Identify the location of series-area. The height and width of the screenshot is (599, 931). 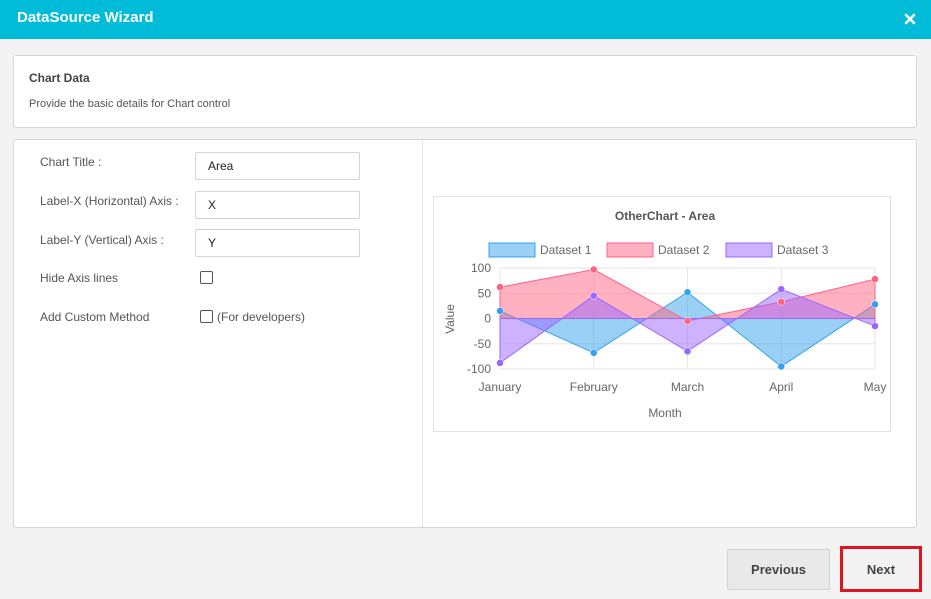
(687, 326).